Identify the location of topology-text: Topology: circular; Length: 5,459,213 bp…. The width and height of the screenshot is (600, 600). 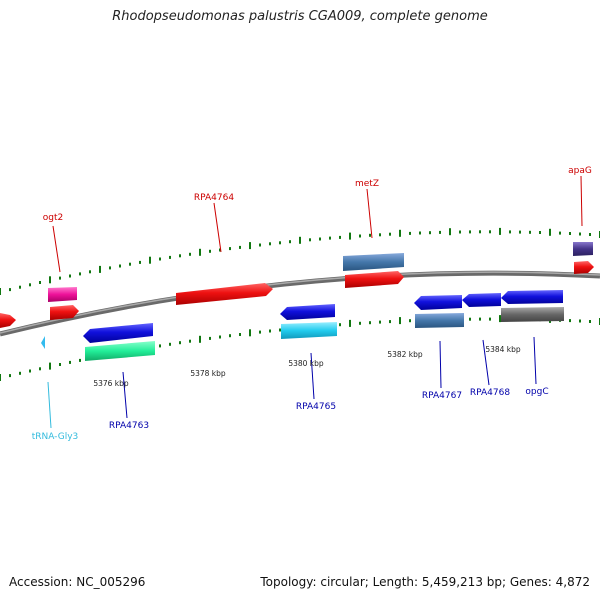
(425, 582).